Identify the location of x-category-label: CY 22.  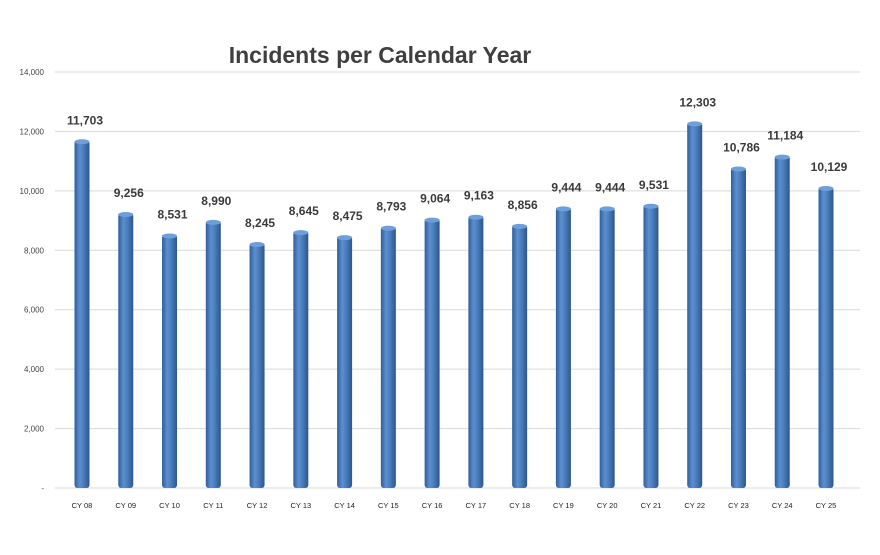
(694, 505).